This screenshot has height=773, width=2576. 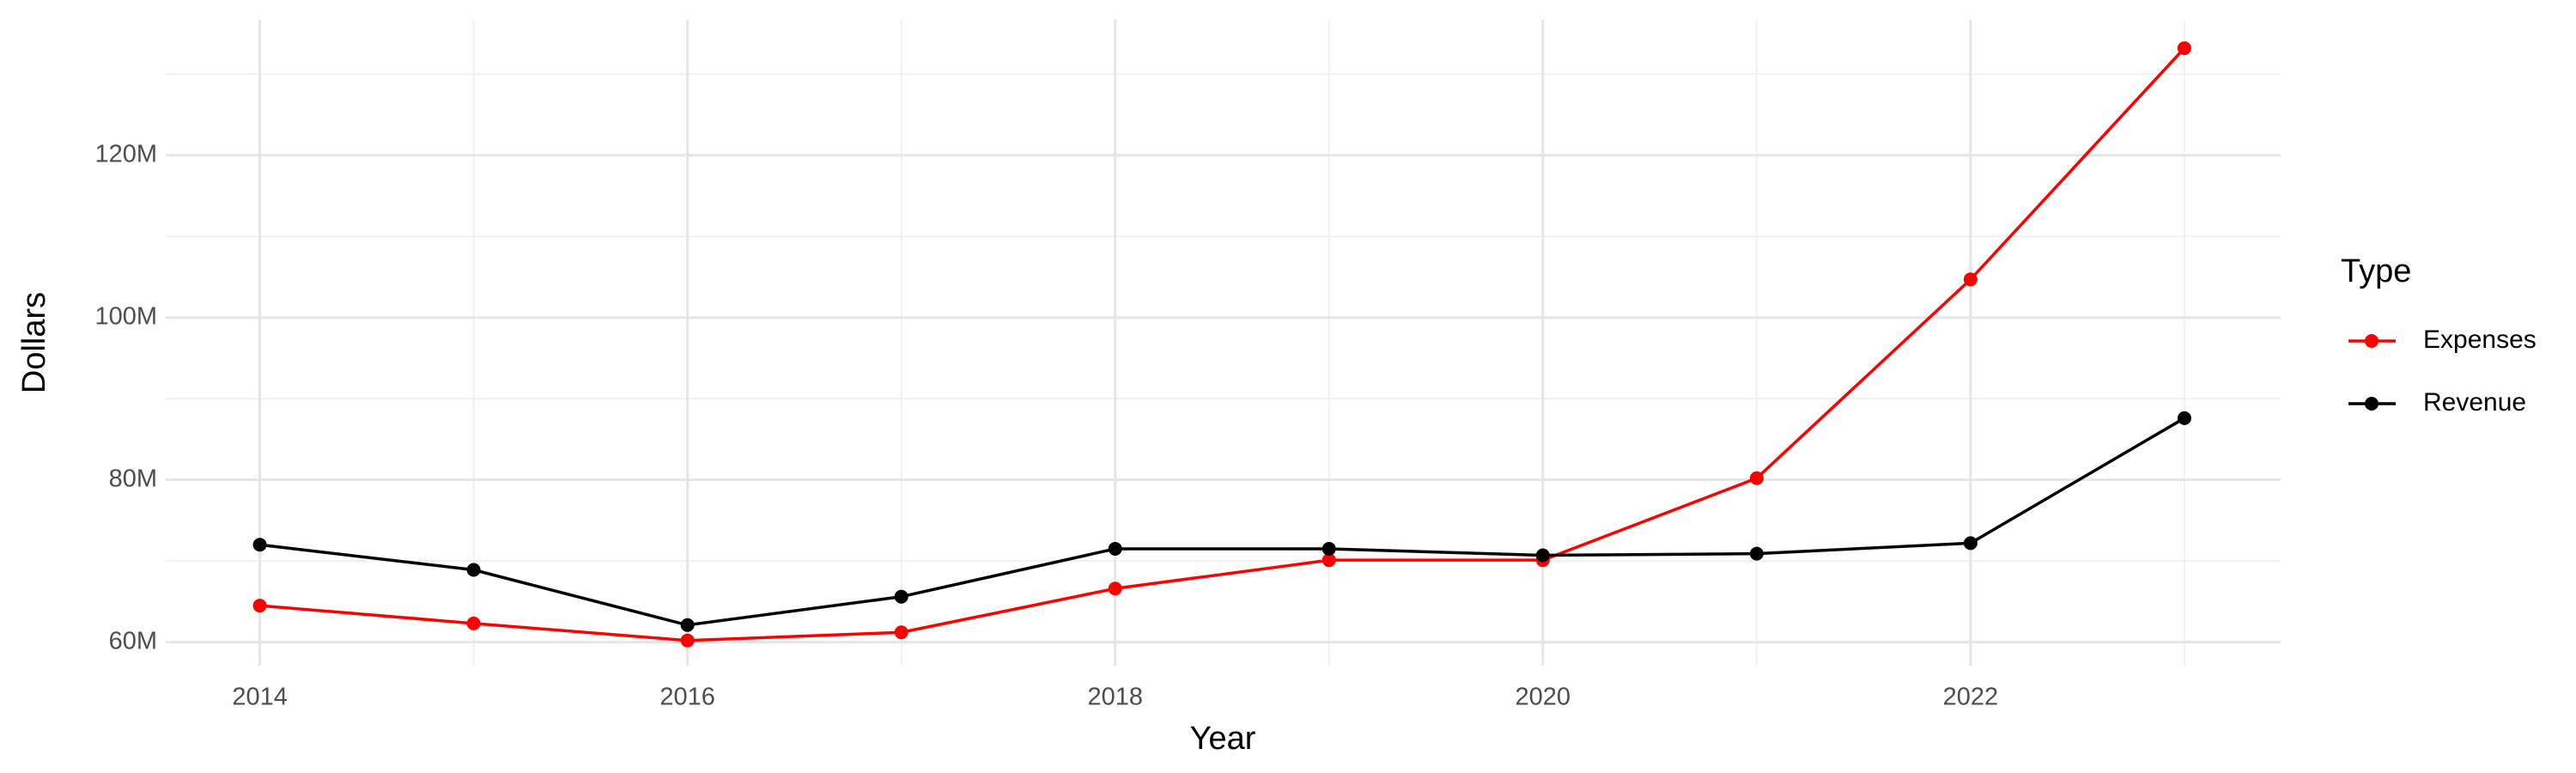 What do you see at coordinates (687, 697) in the screenshot?
I see `x-tick-label: 2016` at bounding box center [687, 697].